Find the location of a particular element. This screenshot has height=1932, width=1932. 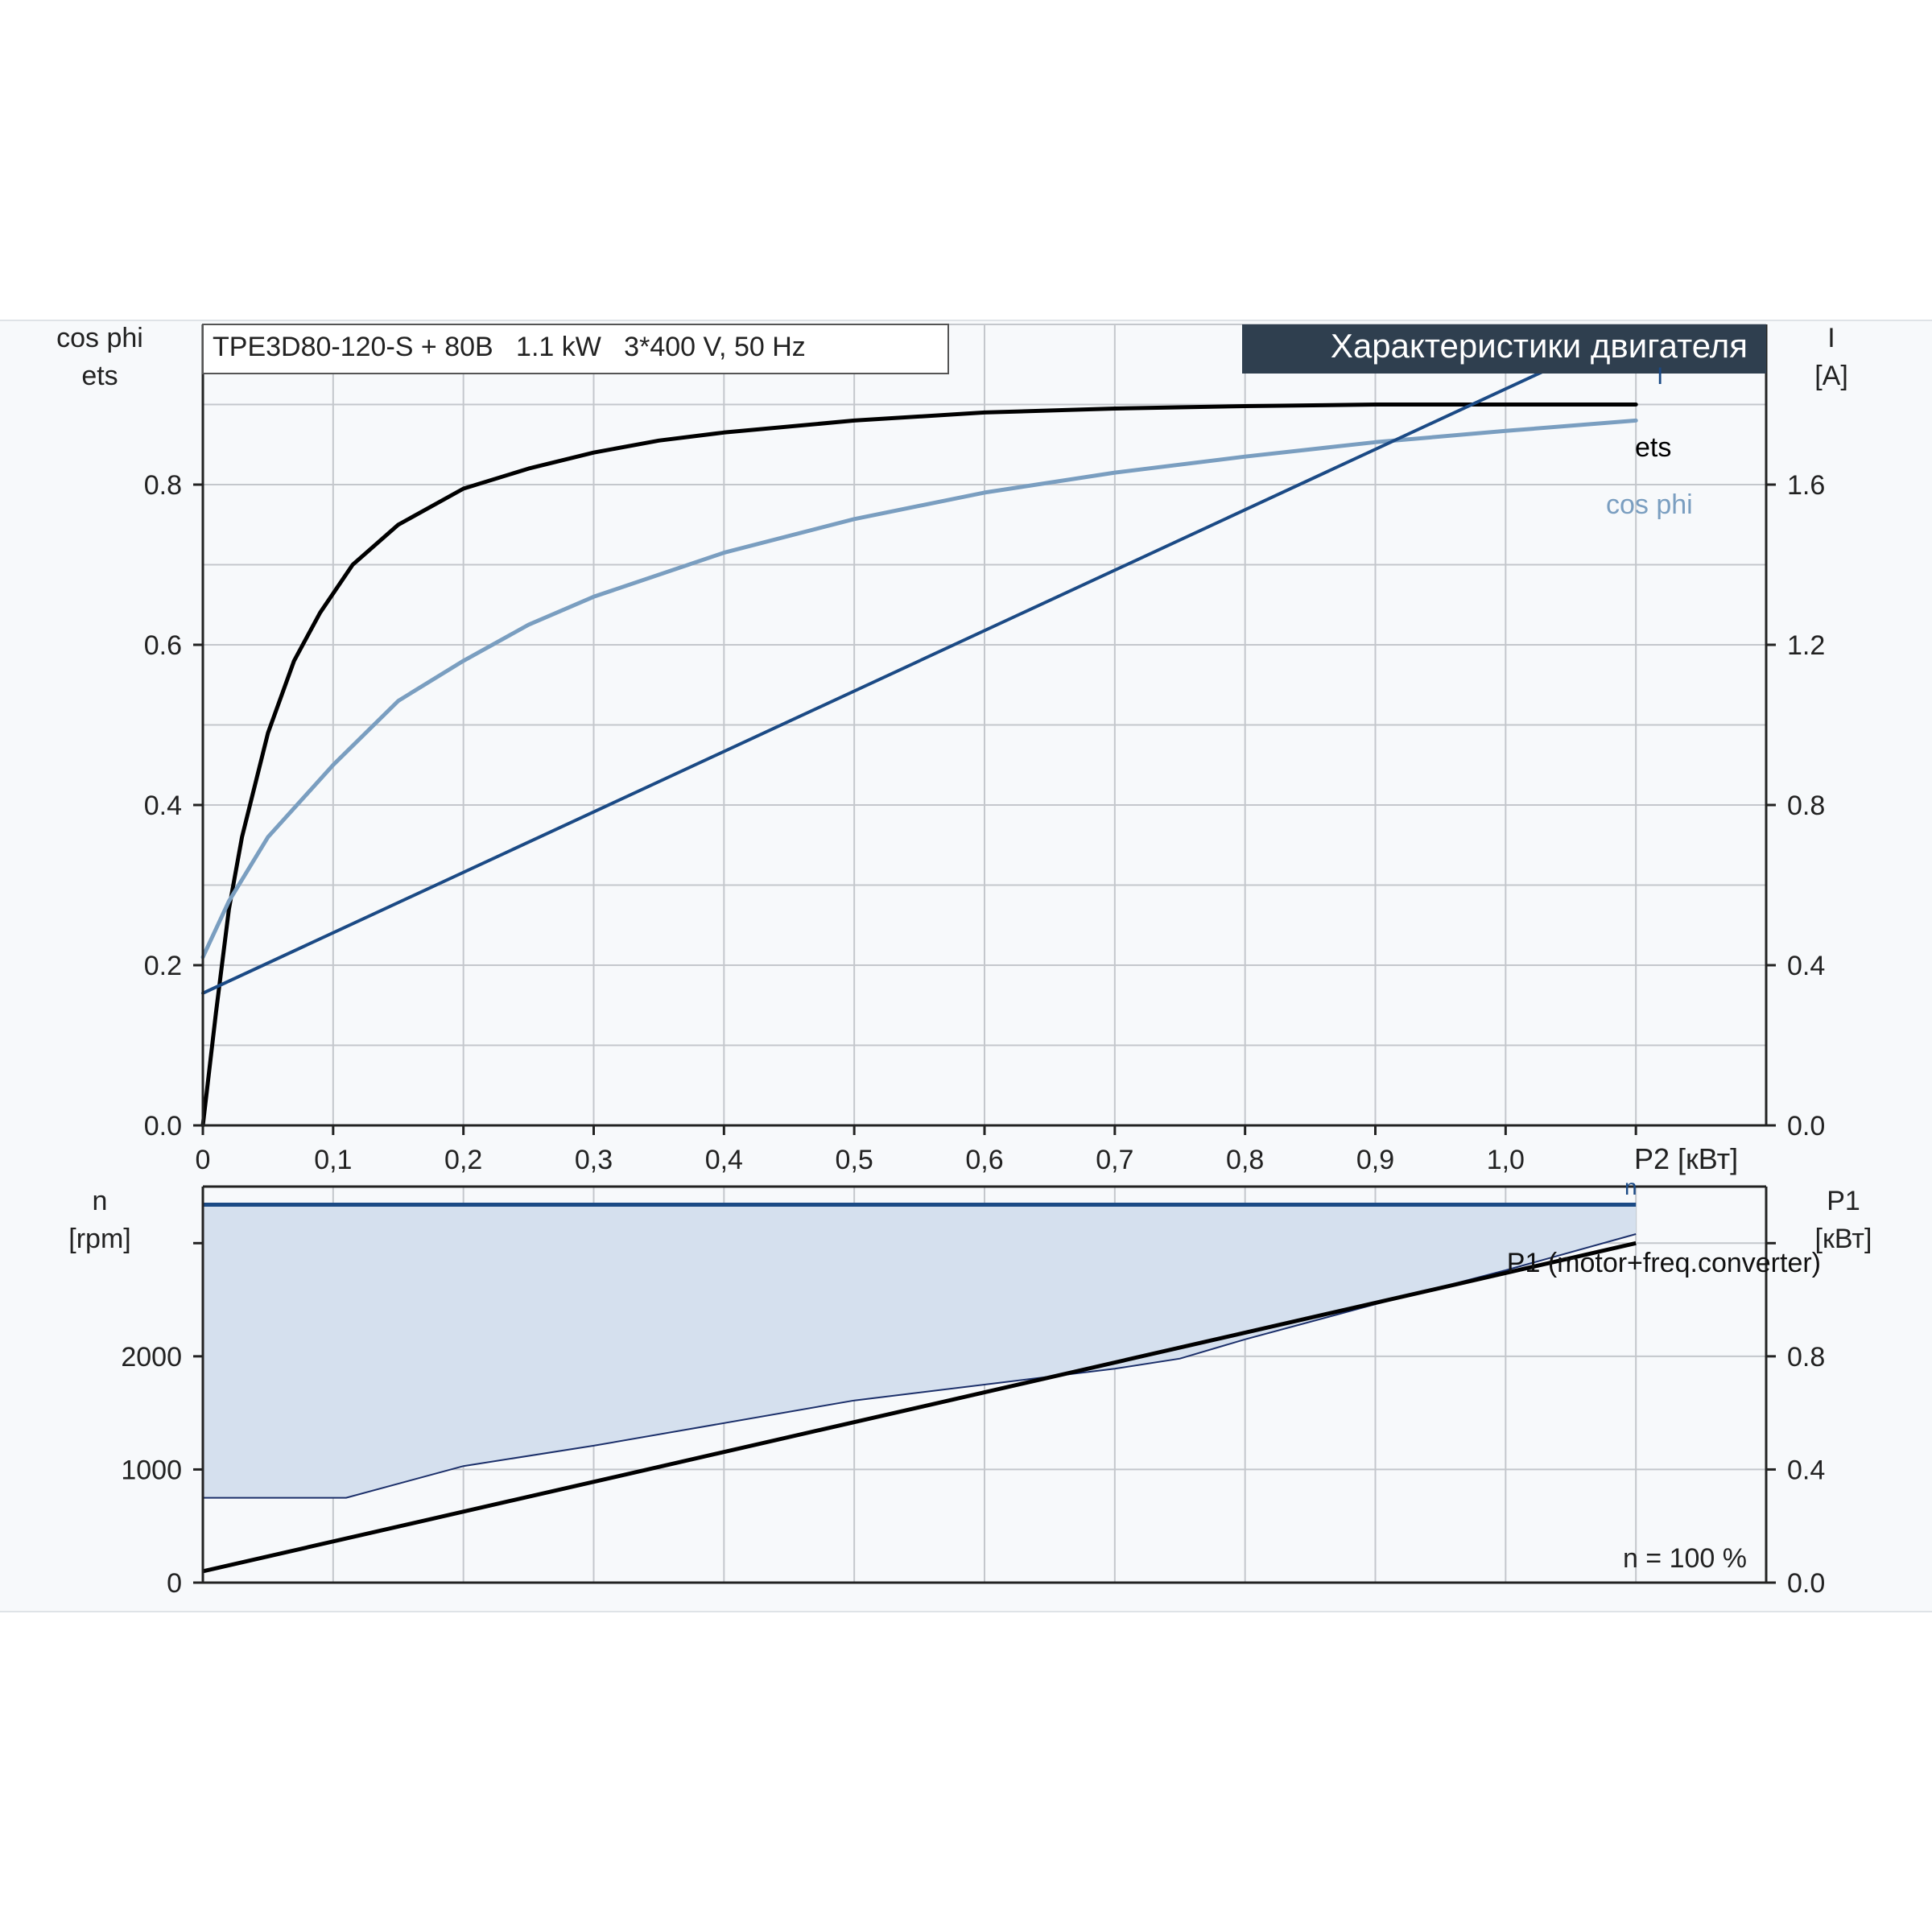

series-label-cosphi: cos phi is located at coordinates (1649, 504).